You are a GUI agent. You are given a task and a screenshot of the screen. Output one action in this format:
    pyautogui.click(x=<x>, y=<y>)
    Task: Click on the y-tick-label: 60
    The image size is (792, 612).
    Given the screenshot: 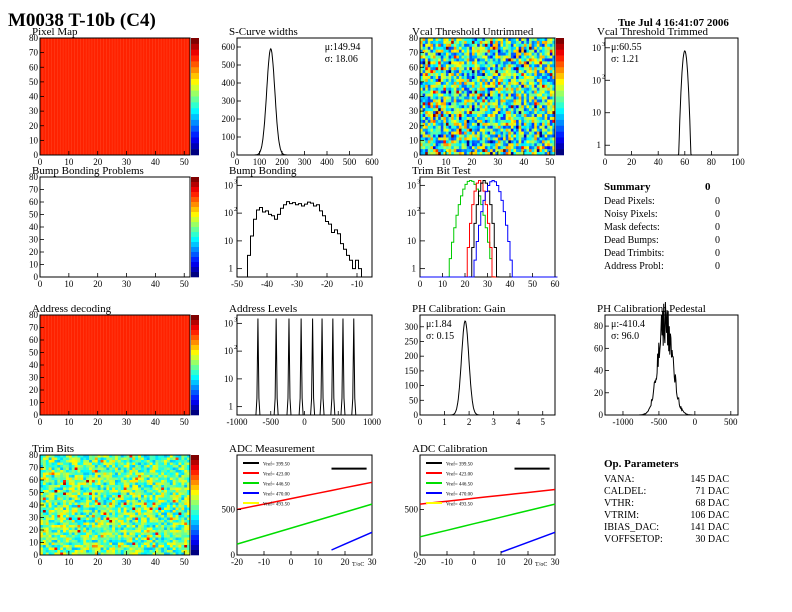 What is the action you would take?
    pyautogui.click(x=414, y=67)
    